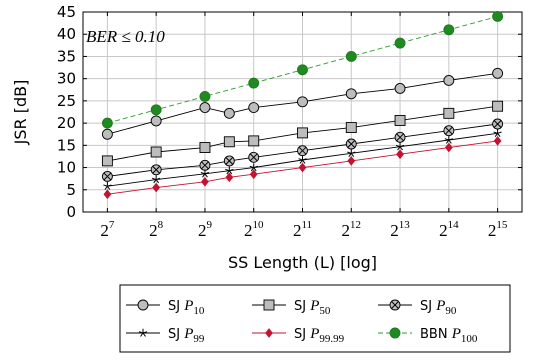  I want to click on series-sj-p10, so click(302, 103).